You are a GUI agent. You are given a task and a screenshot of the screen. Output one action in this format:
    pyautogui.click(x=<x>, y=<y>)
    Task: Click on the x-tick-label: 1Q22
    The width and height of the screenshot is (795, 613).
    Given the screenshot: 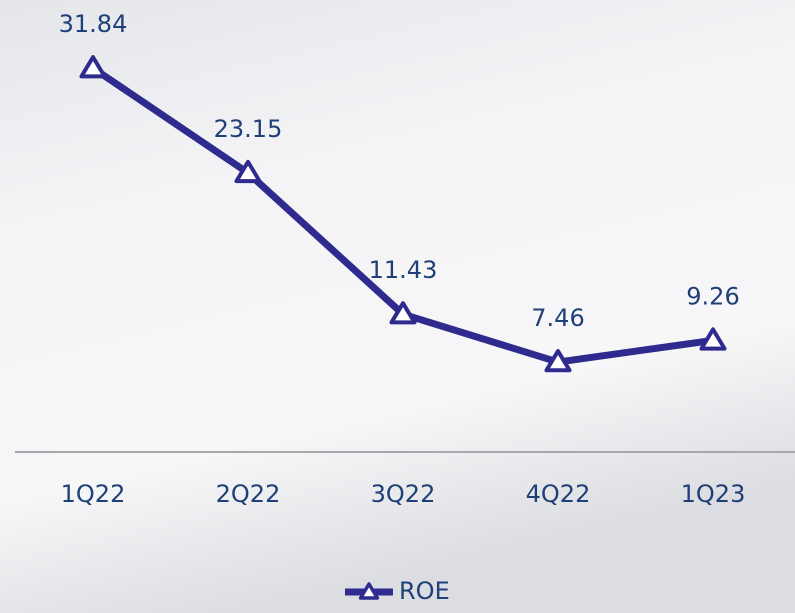 What is the action you would take?
    pyautogui.click(x=93, y=494)
    